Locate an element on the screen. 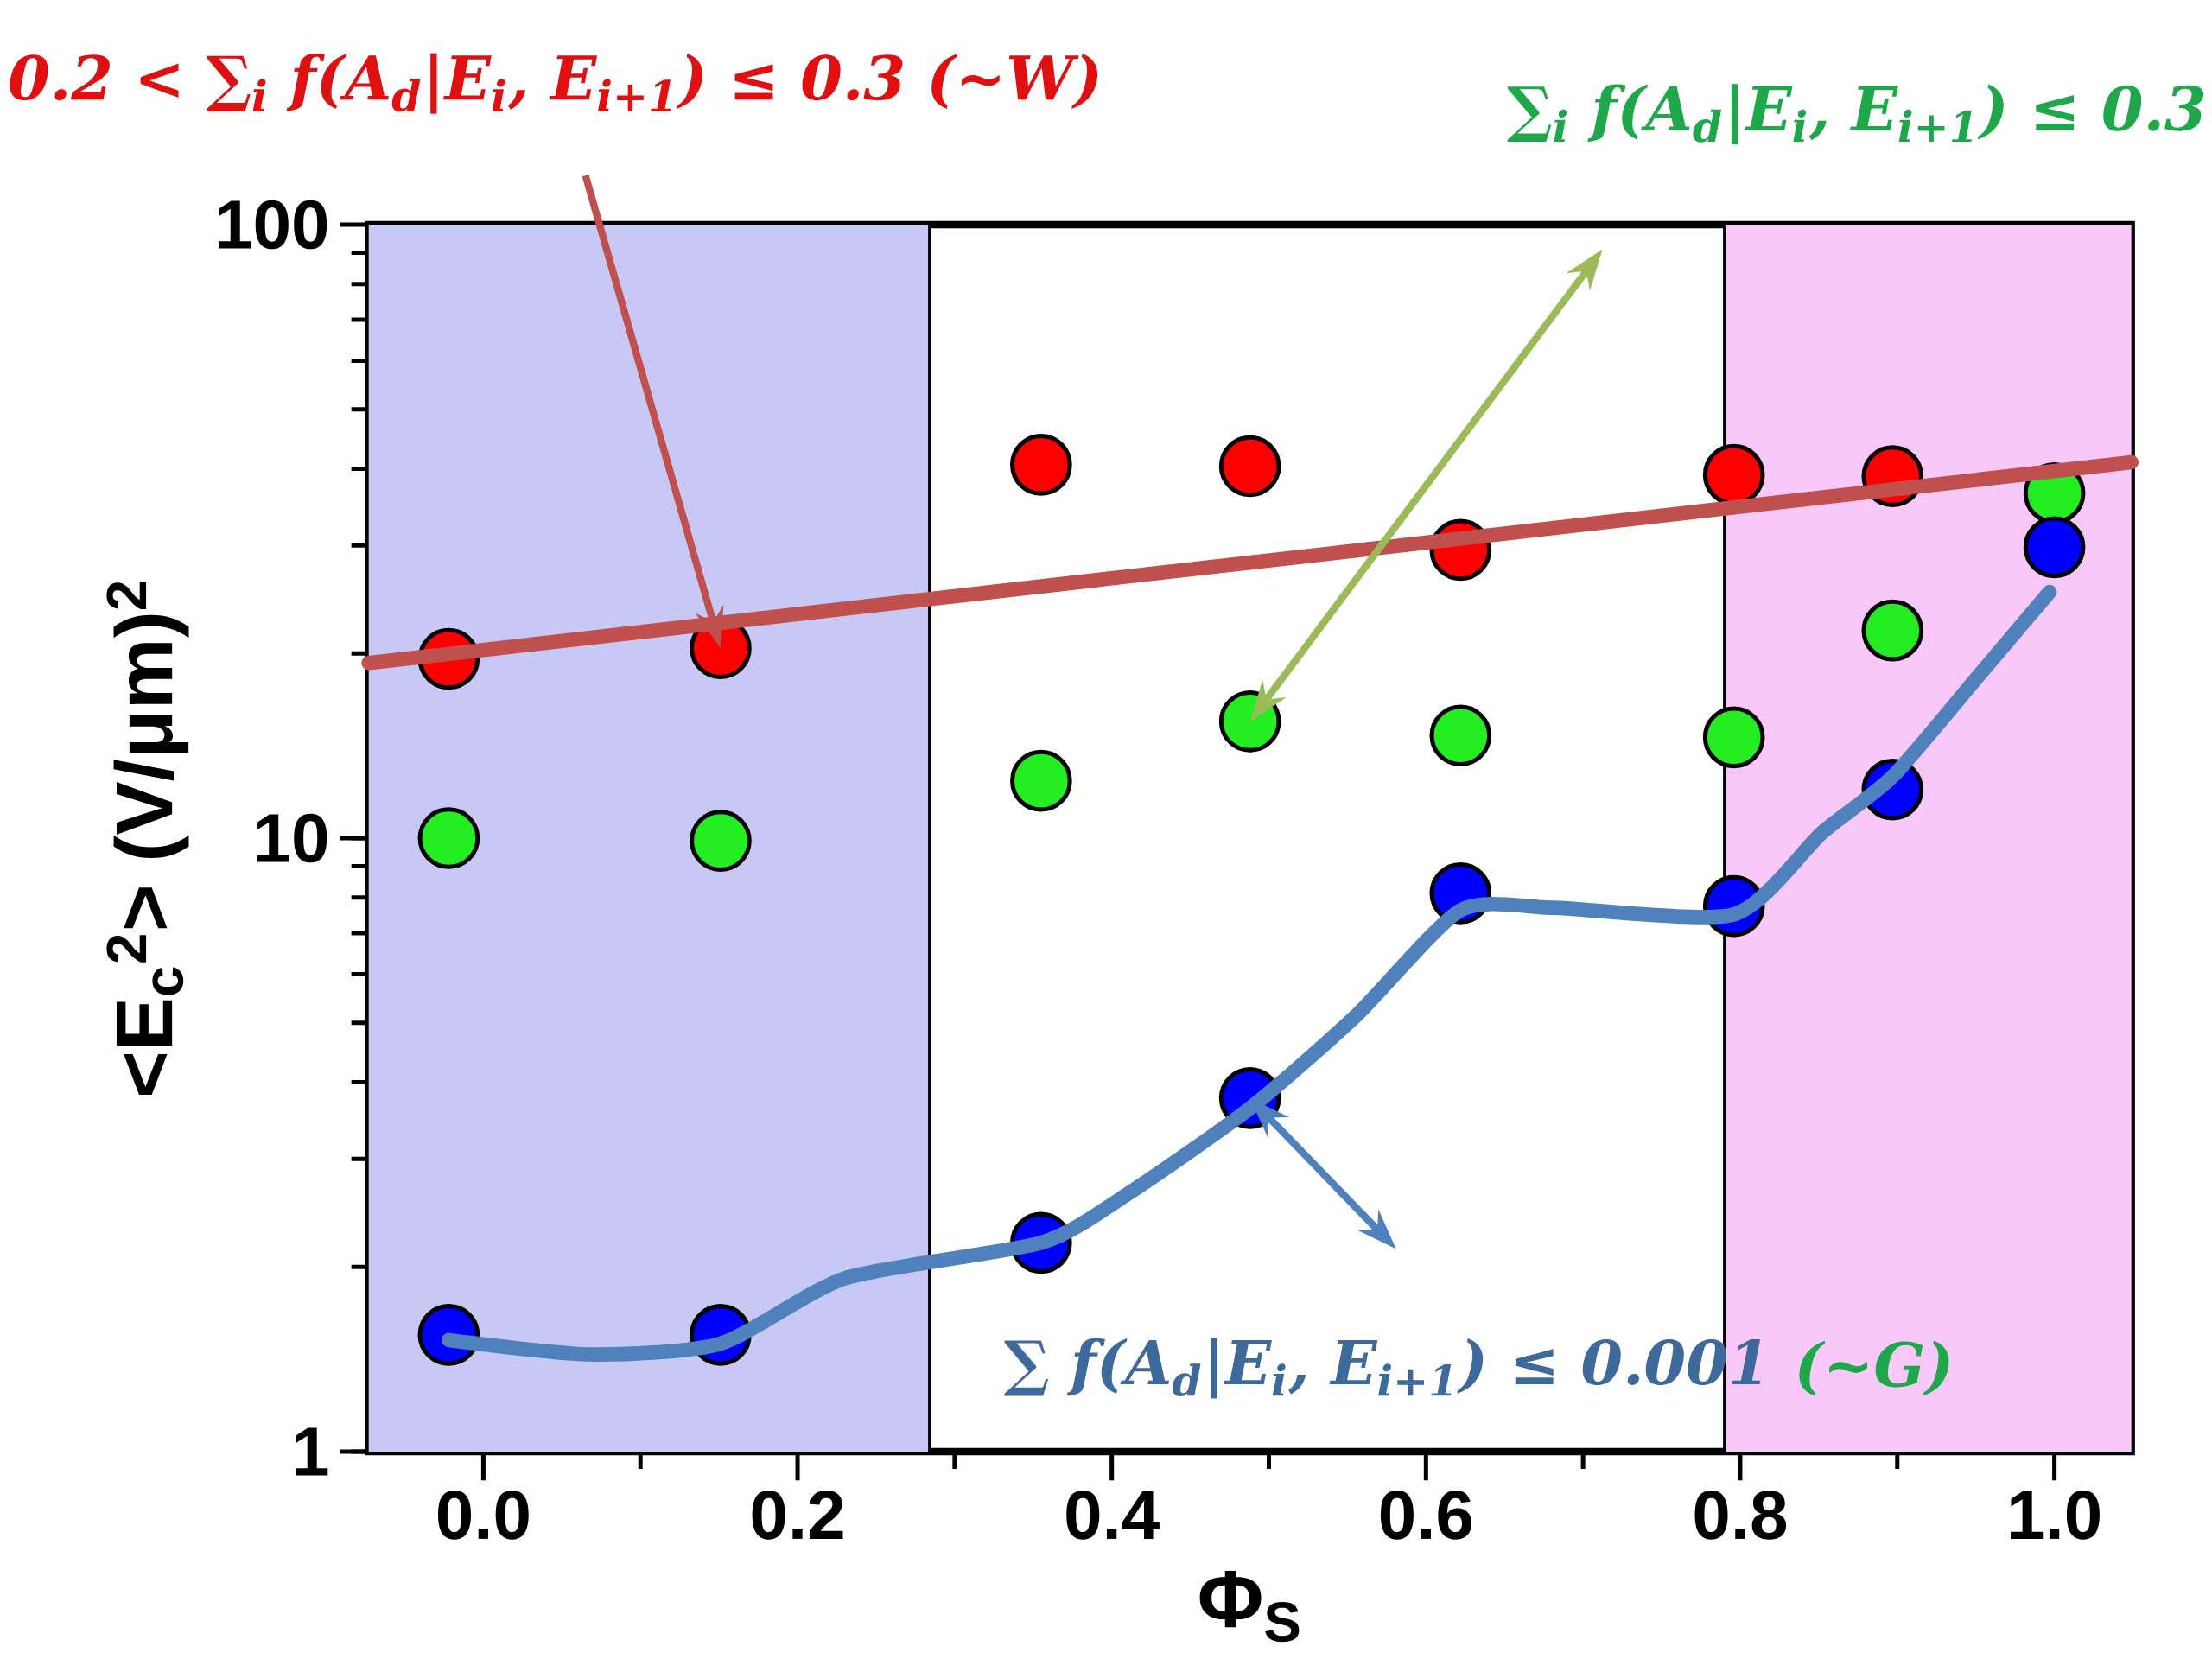  text: ∑$_{i}$ f(A$_{d}$|E$_{i}$, E$_{i+1}$) ≤ 0.3 is located at coordinates (1855, 114).